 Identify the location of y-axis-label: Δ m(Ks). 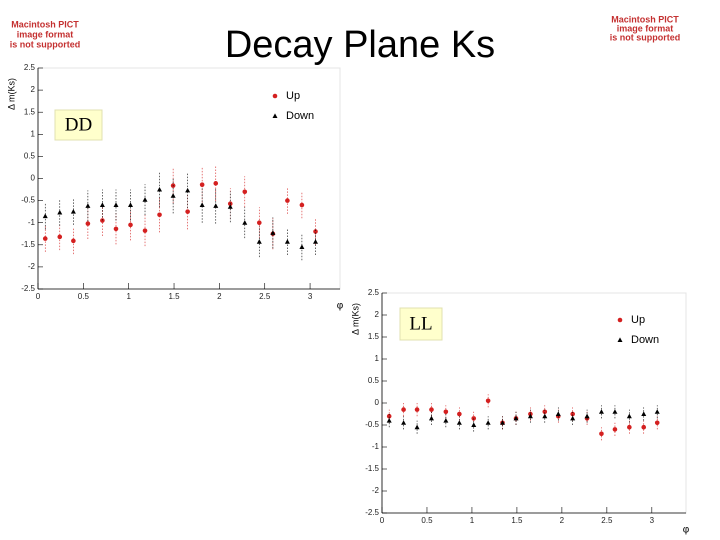
(355, 319).